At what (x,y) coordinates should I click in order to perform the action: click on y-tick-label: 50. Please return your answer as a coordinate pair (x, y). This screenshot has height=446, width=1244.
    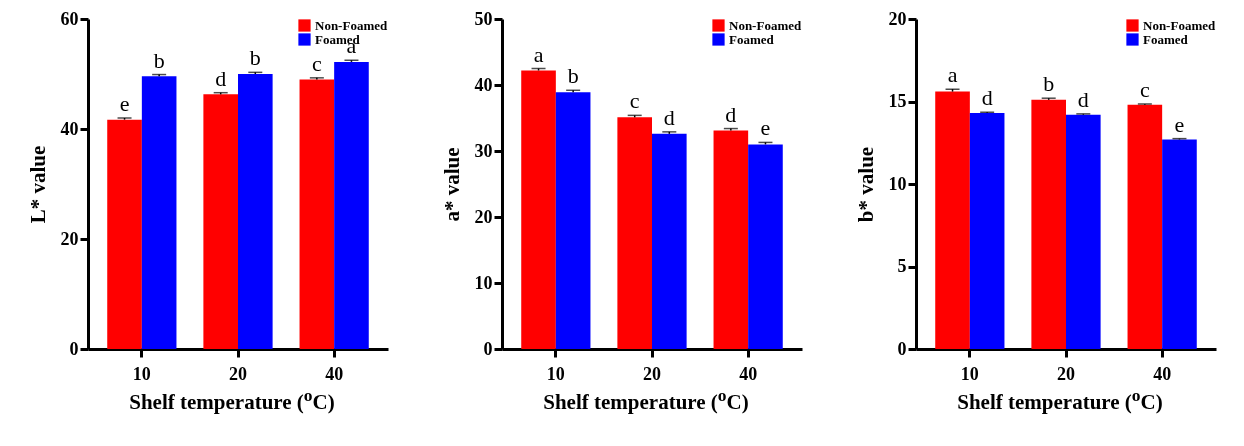
    Looking at the image, I should click on (483, 18).